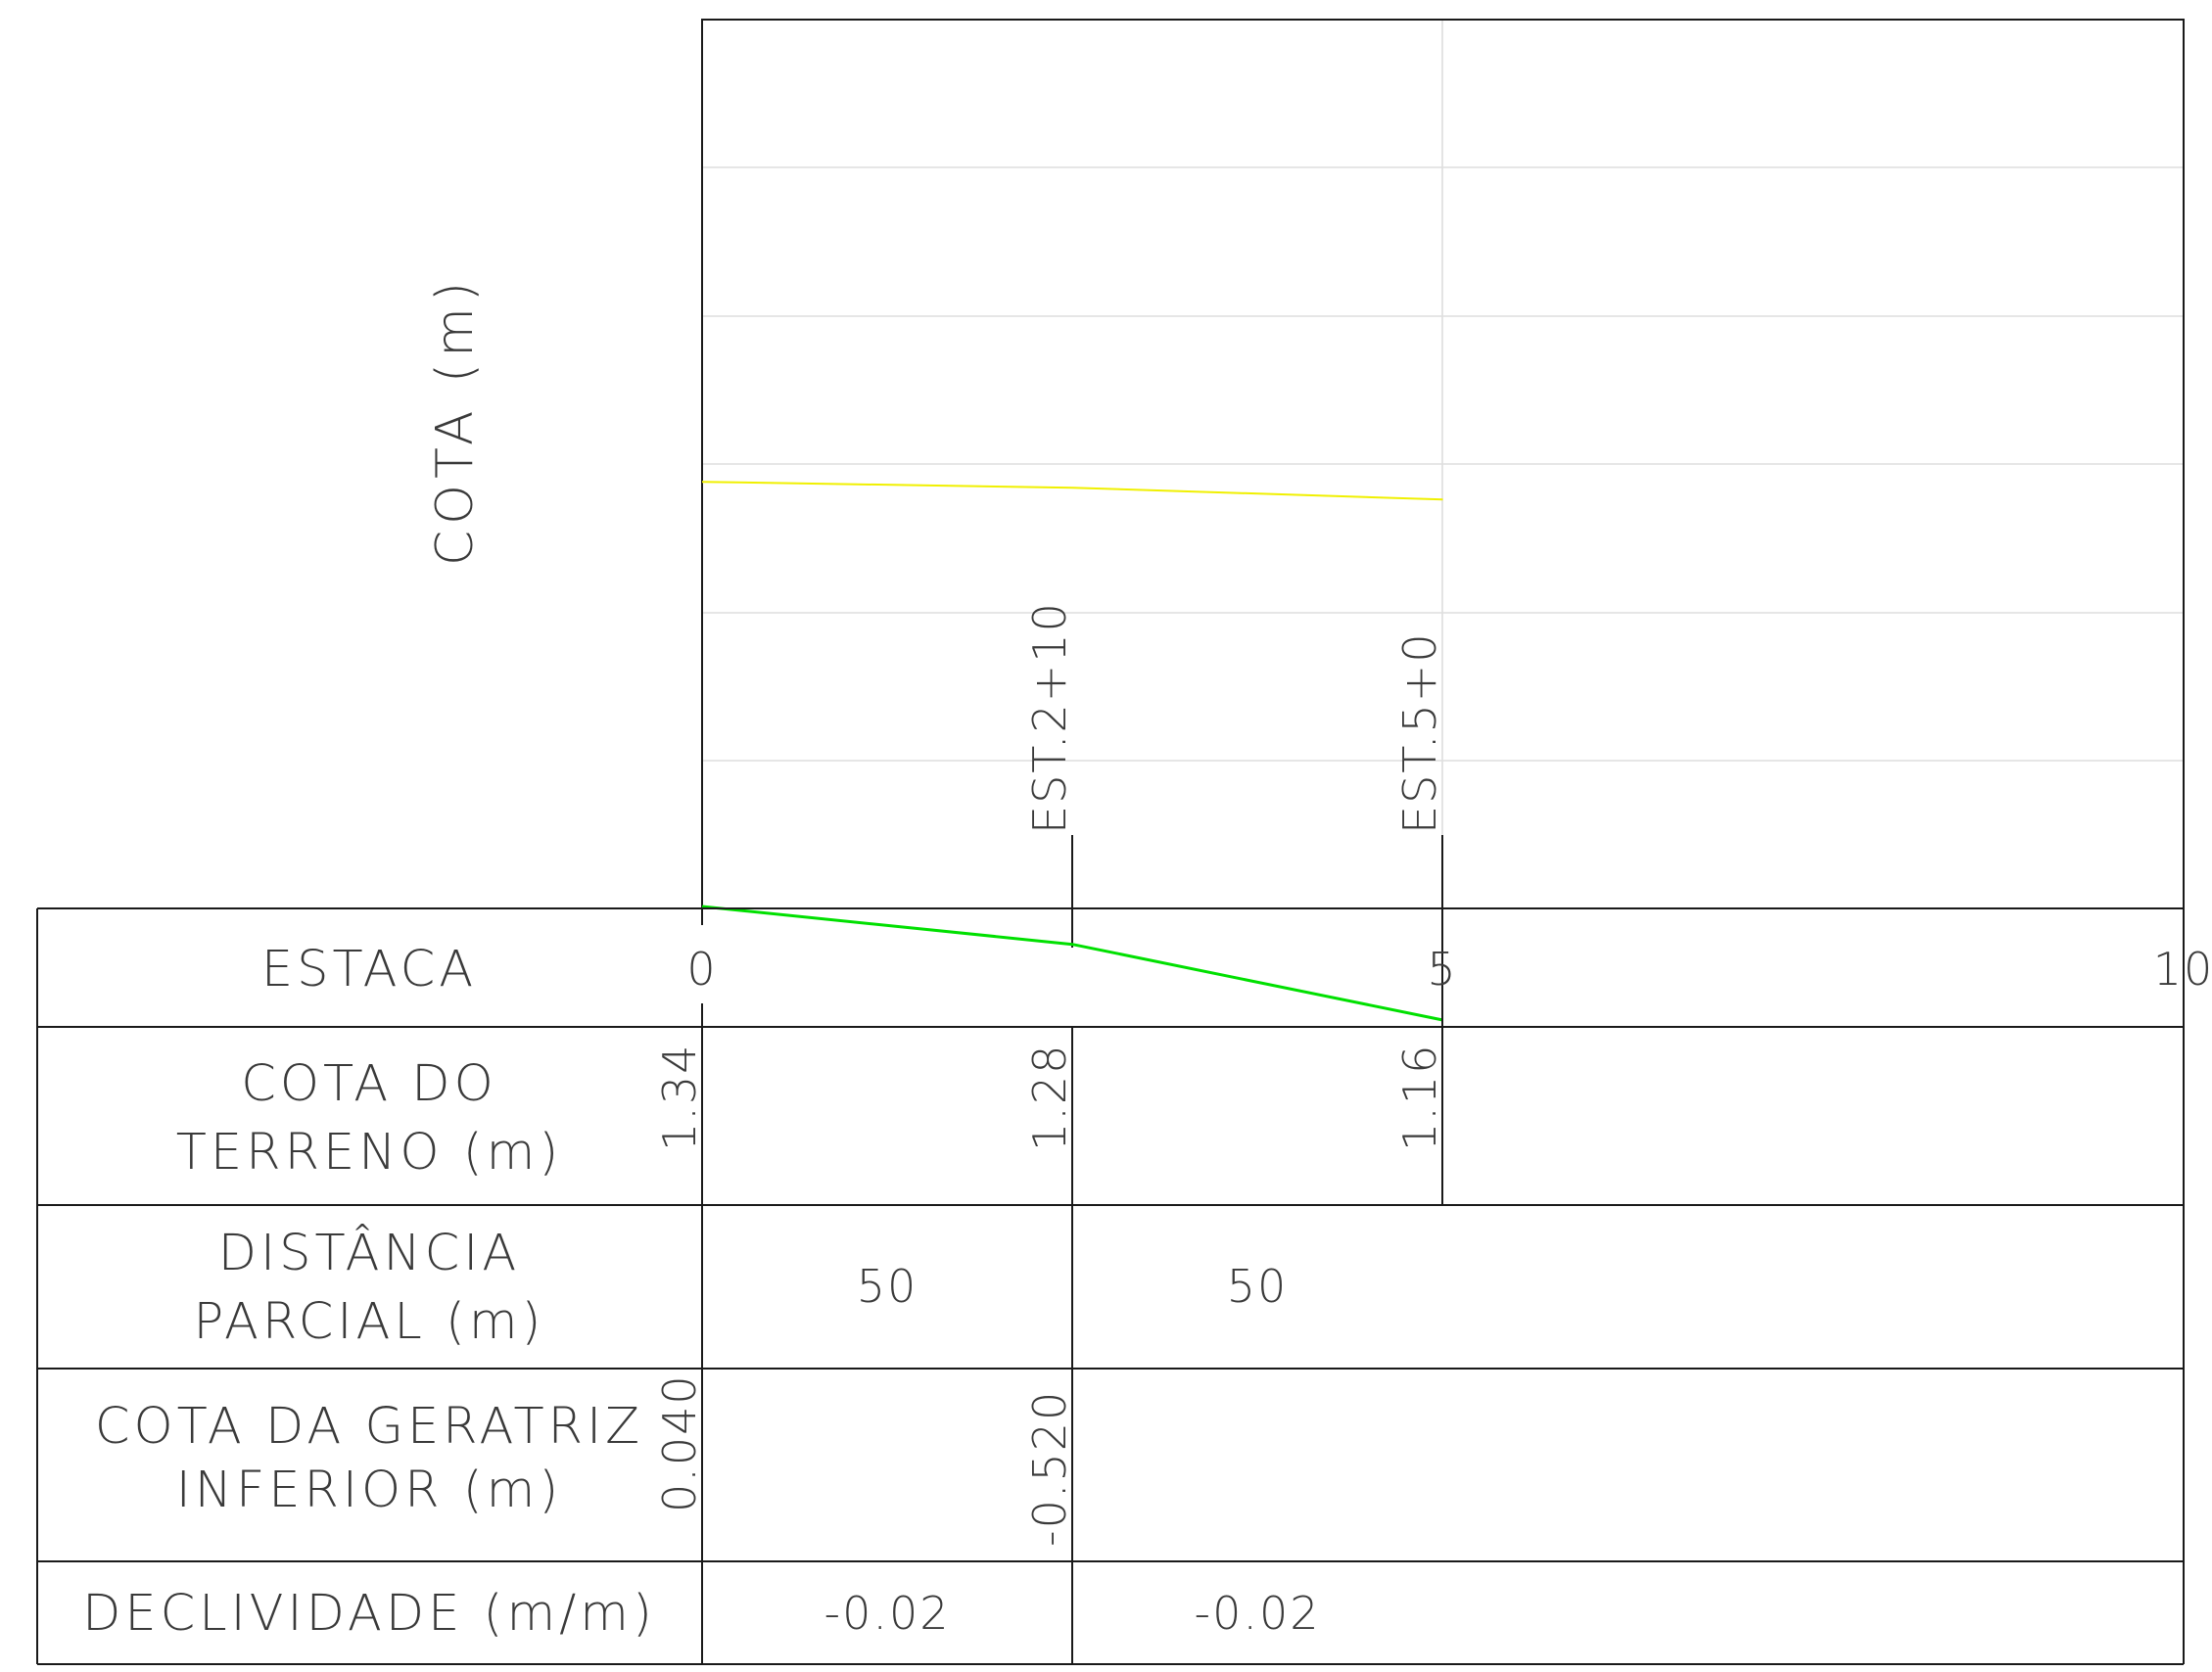  What do you see at coordinates (1257, 1613) in the screenshot?
I see `declividade-value-2: -0.02` at bounding box center [1257, 1613].